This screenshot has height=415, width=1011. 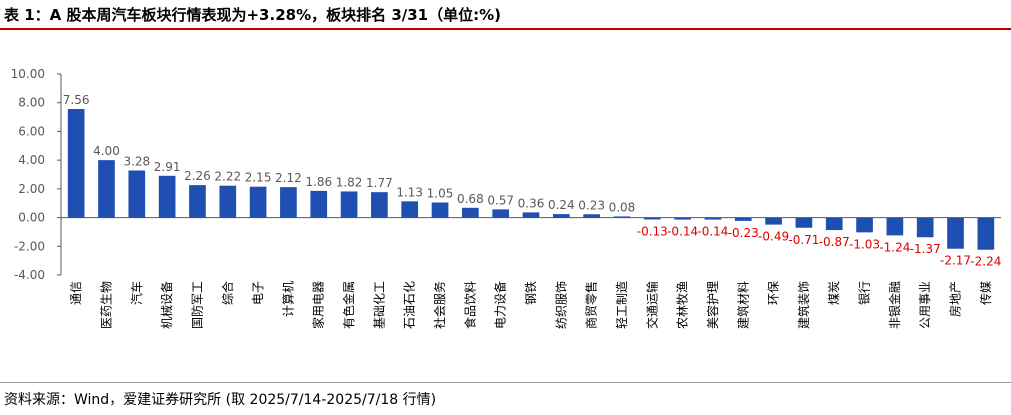 What do you see at coordinates (742, 305) in the screenshot?
I see `x-category-label: 建筑材料` at bounding box center [742, 305].